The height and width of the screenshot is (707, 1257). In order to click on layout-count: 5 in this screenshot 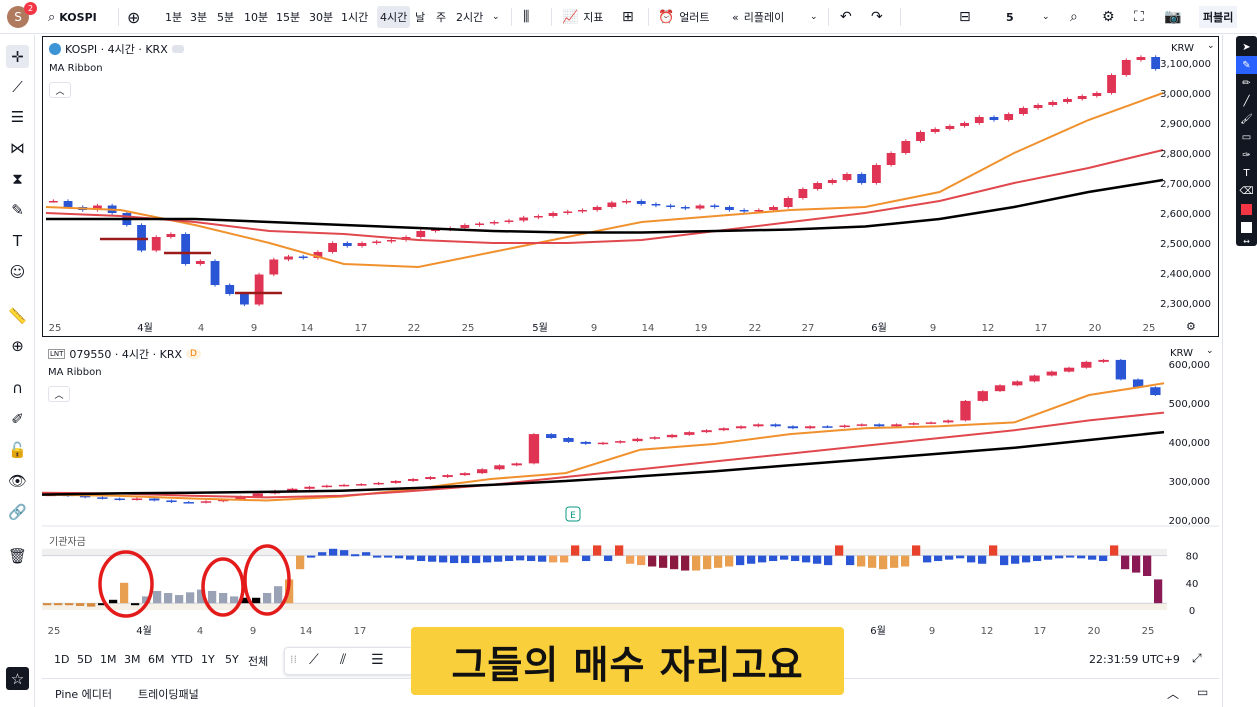, I will do `click(1010, 17)`.